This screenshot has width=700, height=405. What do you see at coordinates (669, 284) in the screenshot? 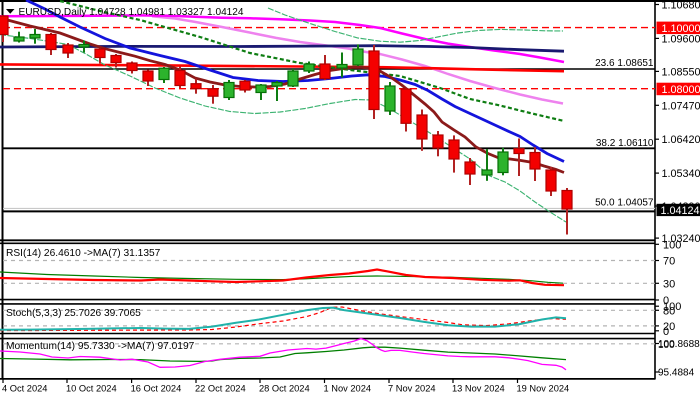
I see `svg-text: 30` at bounding box center [669, 284].